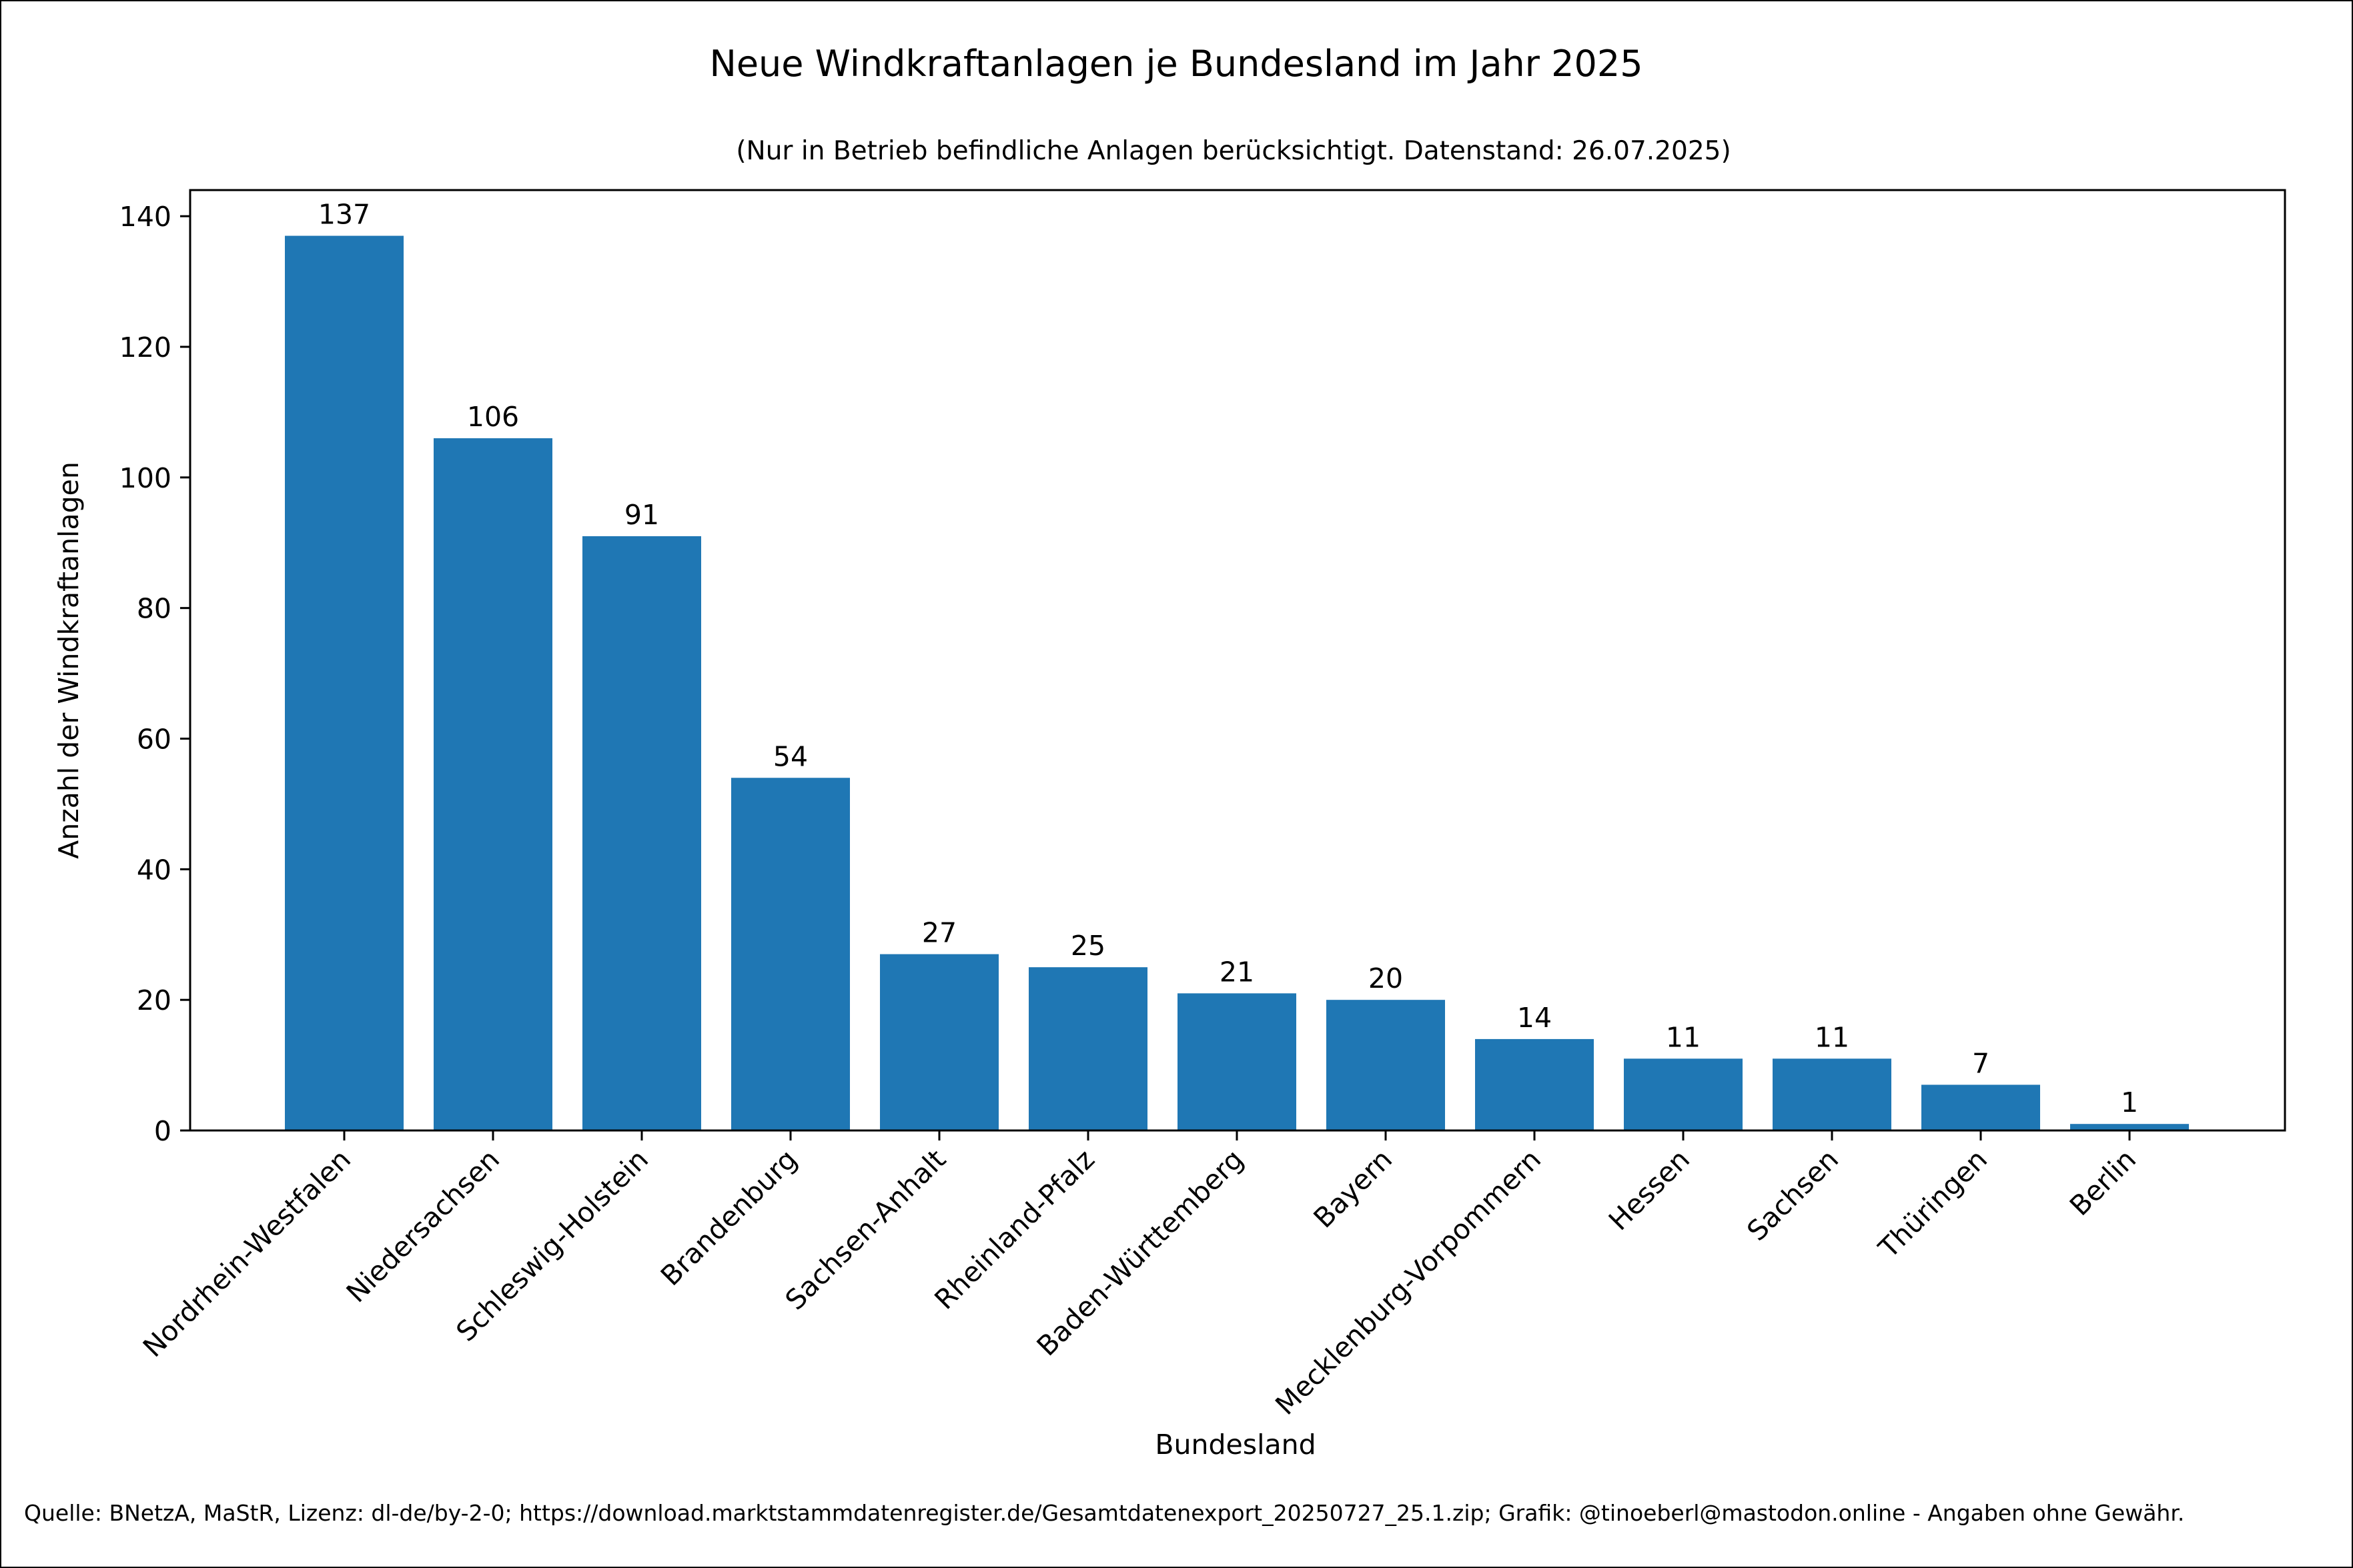 This screenshot has width=2353, height=1568. I want to click on y-tick-label: 0, so click(162, 1131).